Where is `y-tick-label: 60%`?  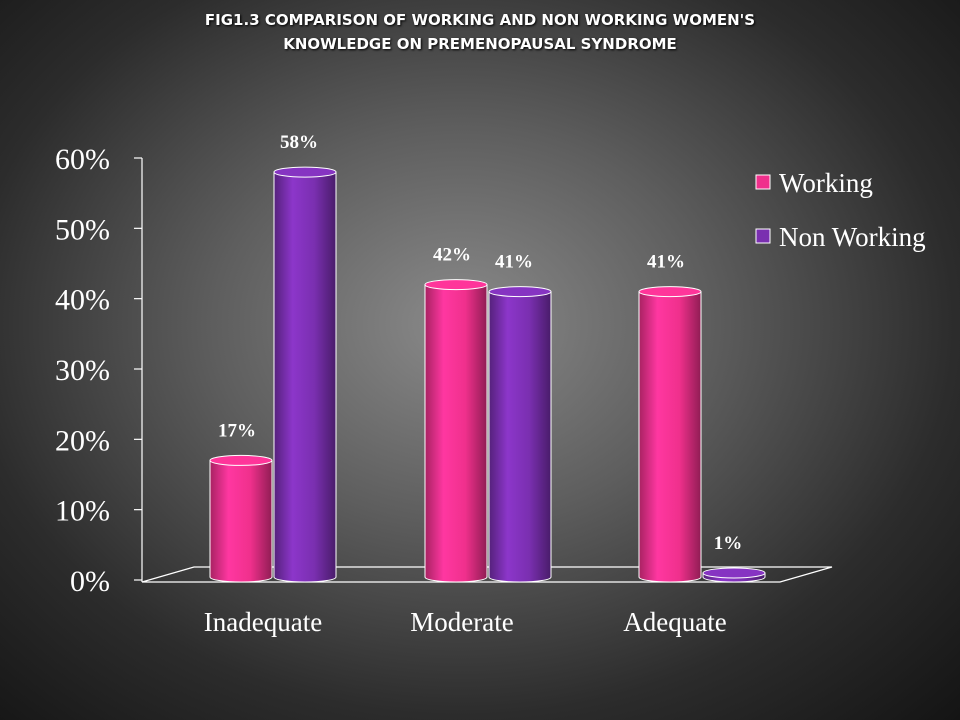 y-tick-label: 60% is located at coordinates (82, 159).